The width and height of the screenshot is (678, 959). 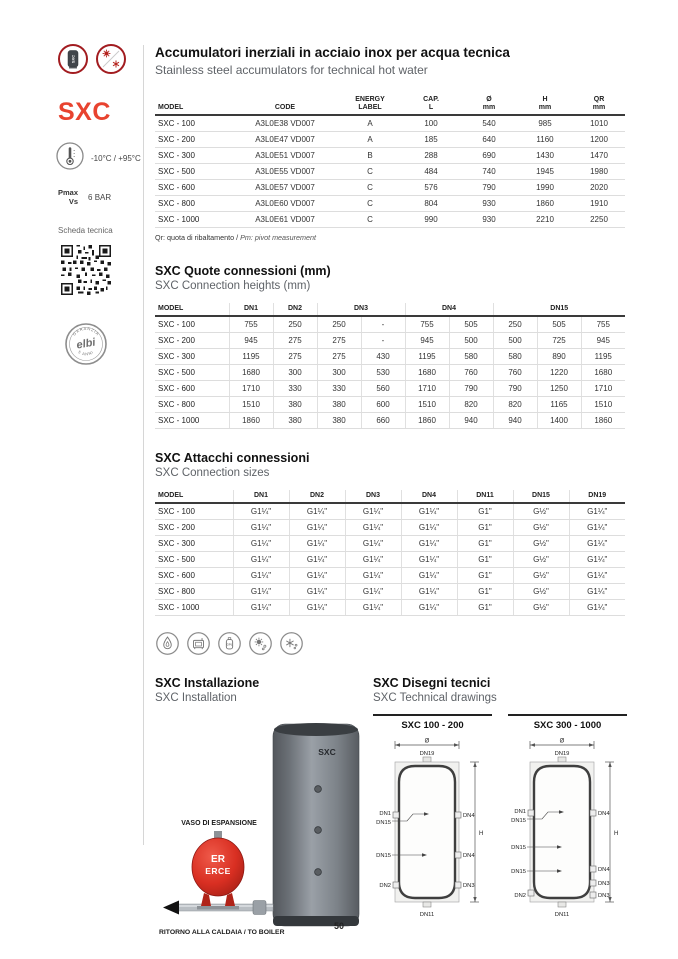 I want to click on value-cell: A3L0E38 VD007, so click(x=285, y=124).